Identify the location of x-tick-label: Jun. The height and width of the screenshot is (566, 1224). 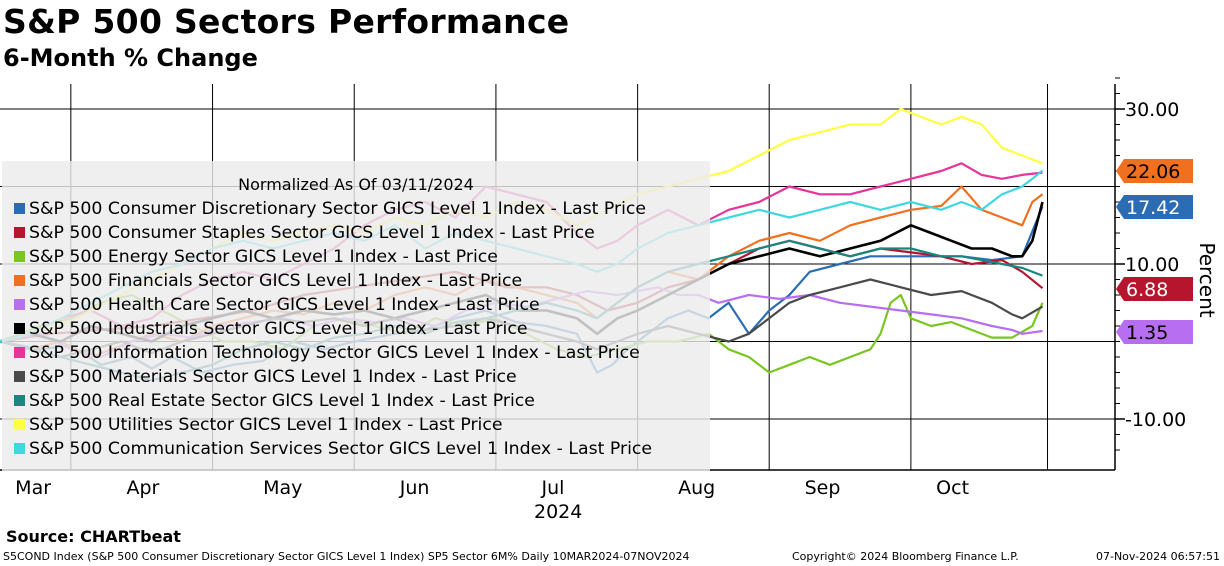
(414, 488).